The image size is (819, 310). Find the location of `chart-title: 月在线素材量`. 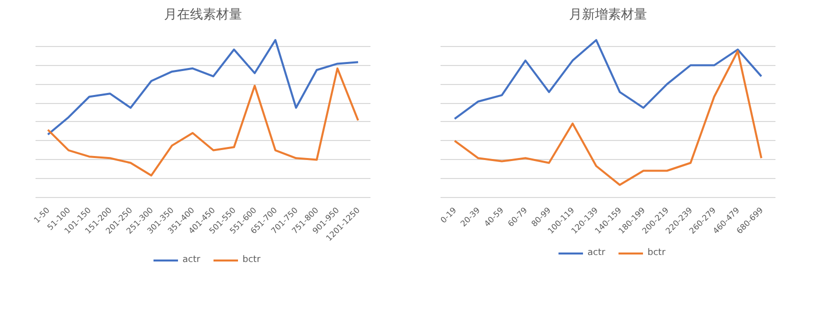

chart-title: 月在线素材量 is located at coordinates (203, 15).